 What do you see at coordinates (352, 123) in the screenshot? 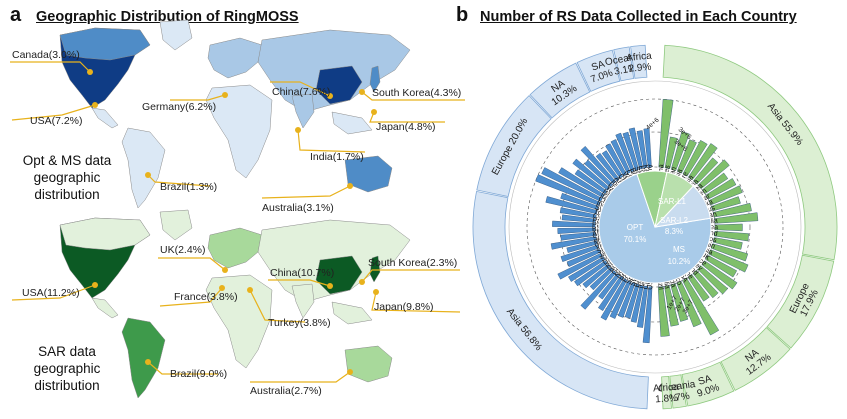
I see `southeast-asia-shape` at bounding box center [352, 123].